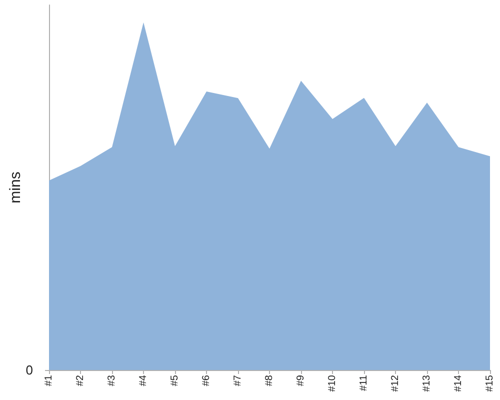 The image size is (500, 400). What do you see at coordinates (269, 380) in the screenshot?
I see `x-tick-label: #8` at bounding box center [269, 380].